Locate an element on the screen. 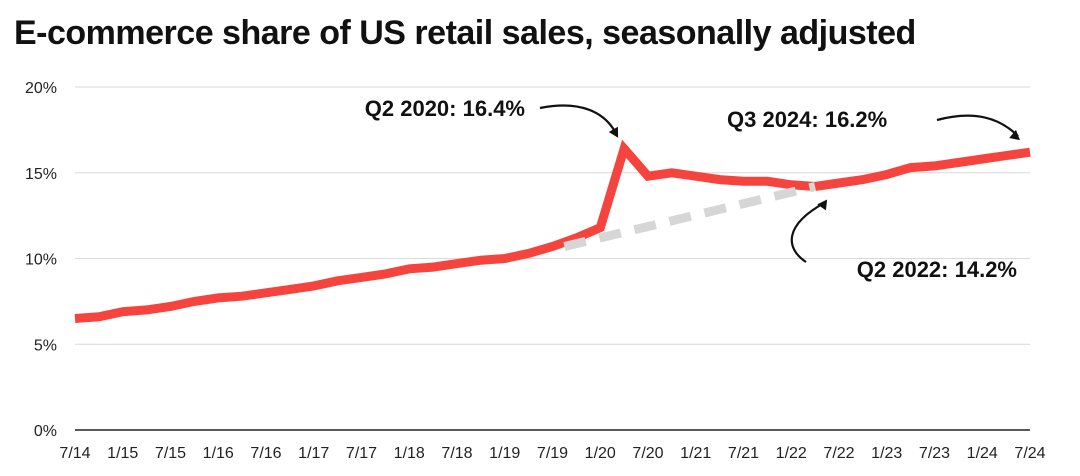 Image resolution: width=1080 pixels, height=476 pixels. x-tick-label: 1/17 is located at coordinates (313, 453).